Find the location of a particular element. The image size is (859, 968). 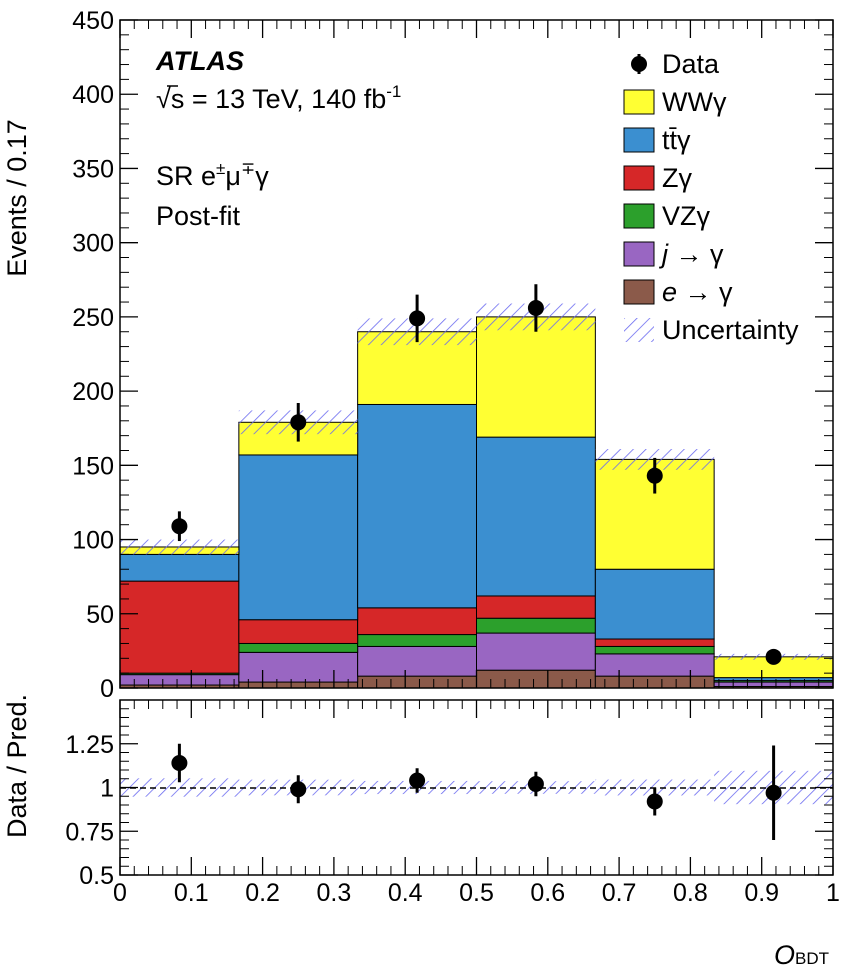

legend-label-data: Data is located at coordinates (691, 64).